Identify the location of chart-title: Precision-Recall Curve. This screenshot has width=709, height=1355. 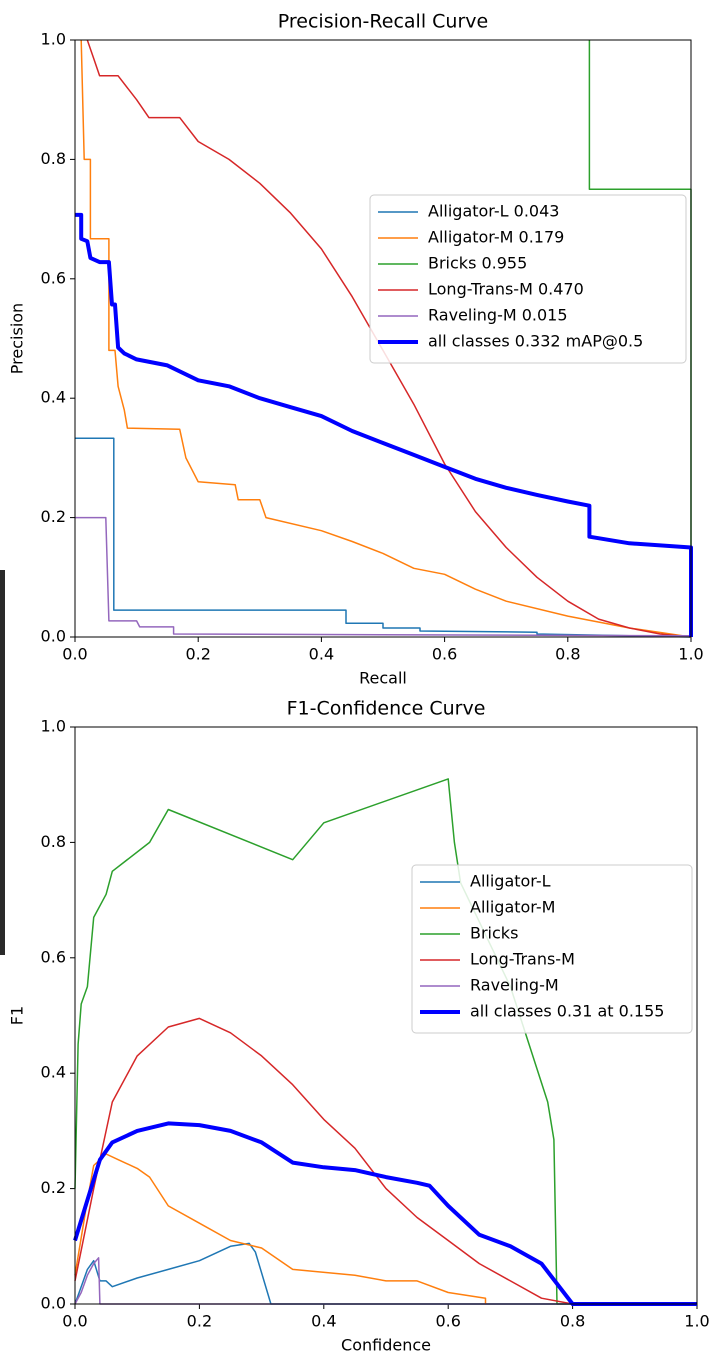
(383, 22).